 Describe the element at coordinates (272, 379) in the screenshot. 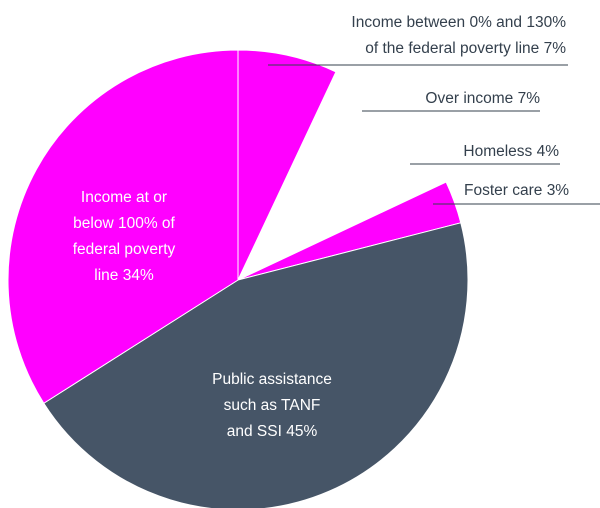

I see `slice-label-line: Public assistance` at that location.